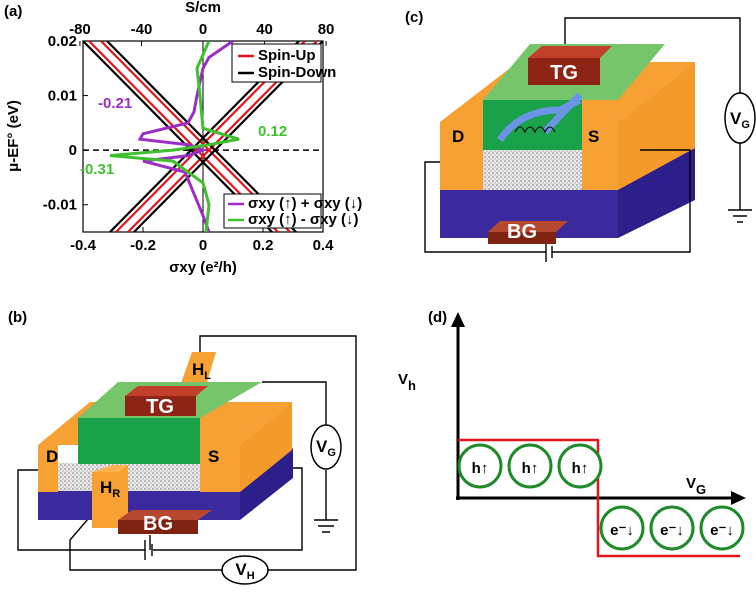  What do you see at coordinates (203, 8) in the screenshot?
I see `x2-axis-title: S/cm` at bounding box center [203, 8].